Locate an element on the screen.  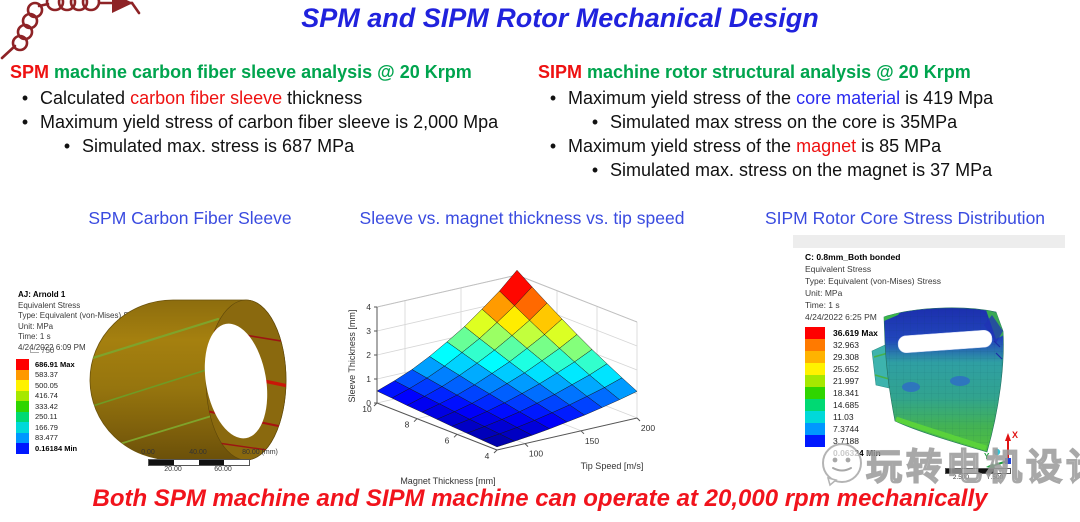
scale-max-note: 750 is located at coordinates (42, 350).